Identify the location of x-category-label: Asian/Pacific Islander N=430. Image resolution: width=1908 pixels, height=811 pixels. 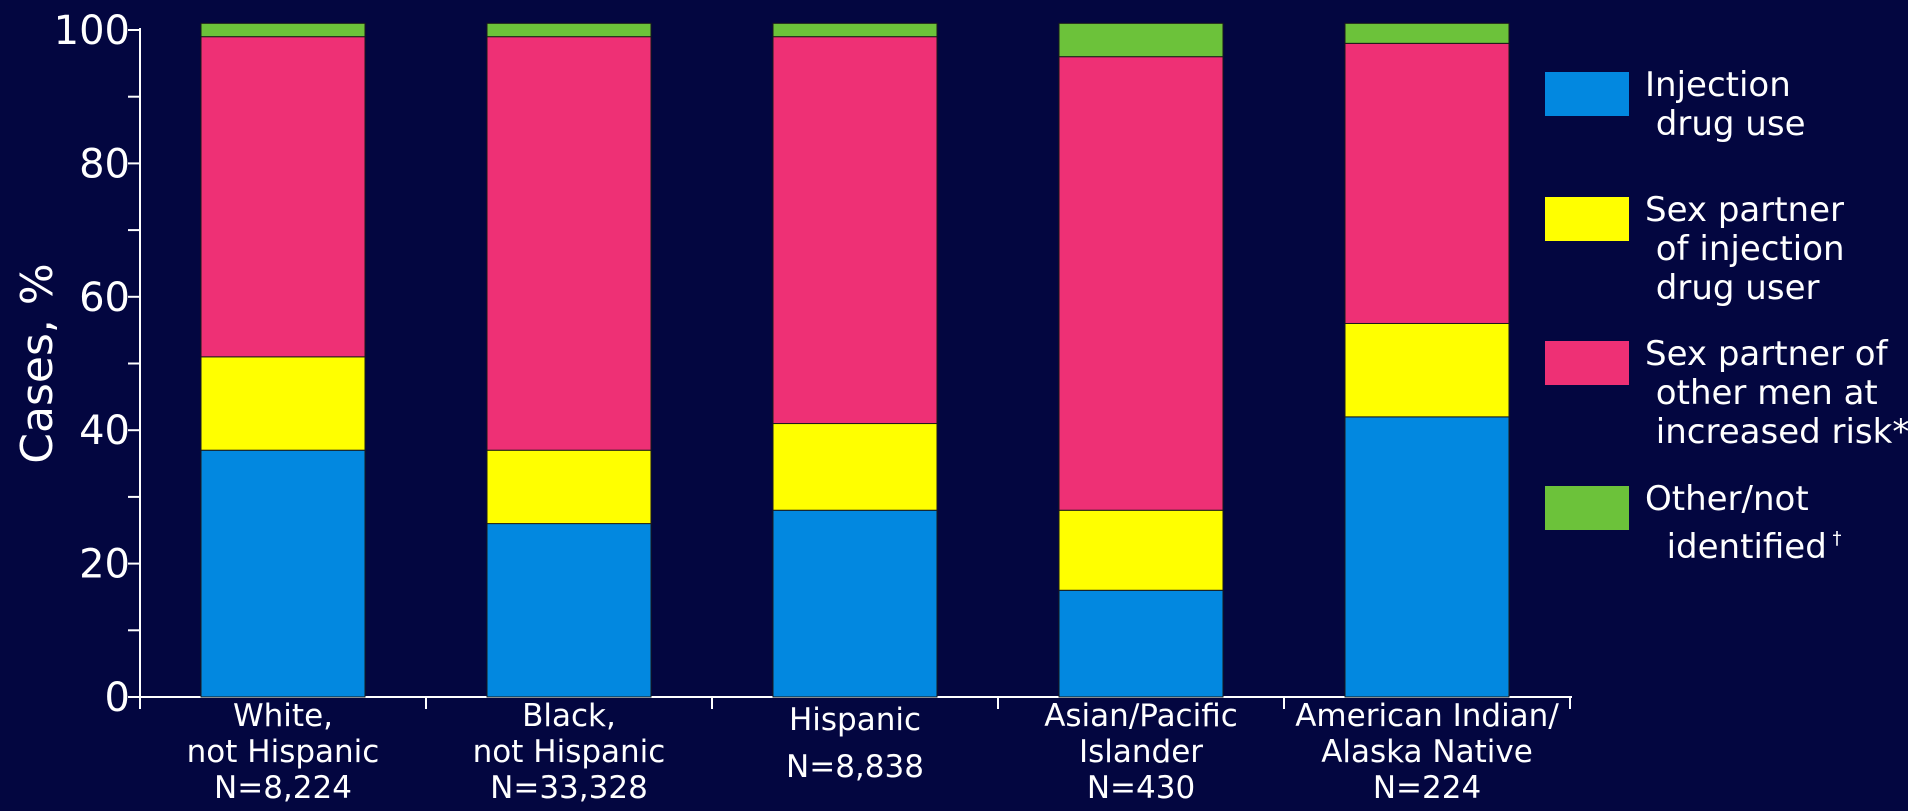
(1141, 752).